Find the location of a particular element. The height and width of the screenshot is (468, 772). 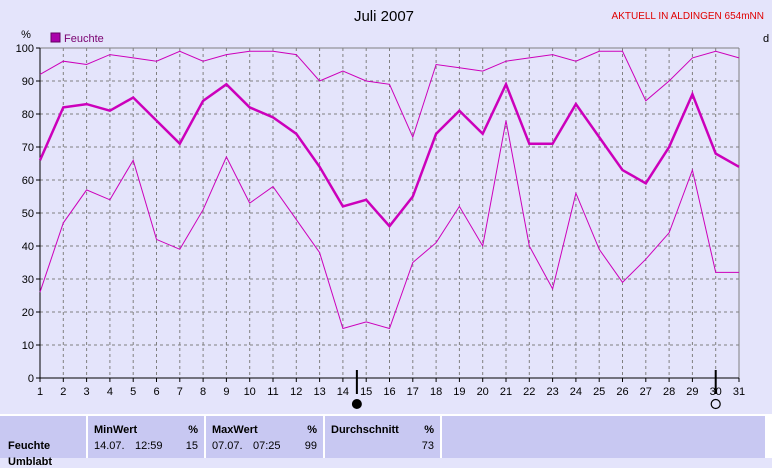

x-tick-label: 9 is located at coordinates (226, 392).